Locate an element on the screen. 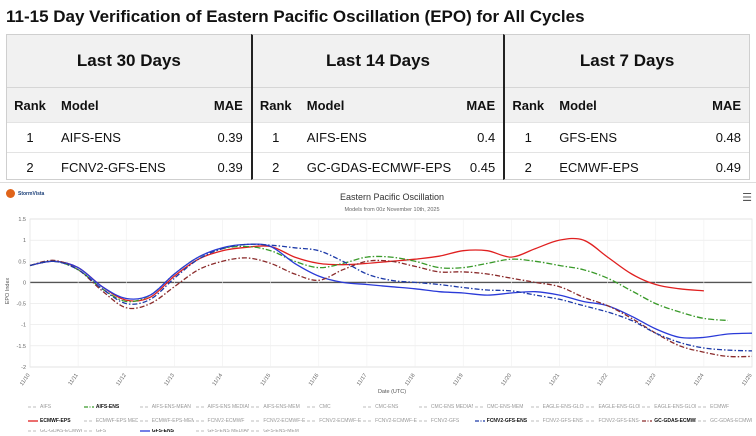 The width and height of the screenshot is (756, 436). legend-item: CMC is located at coordinates (334, 407).